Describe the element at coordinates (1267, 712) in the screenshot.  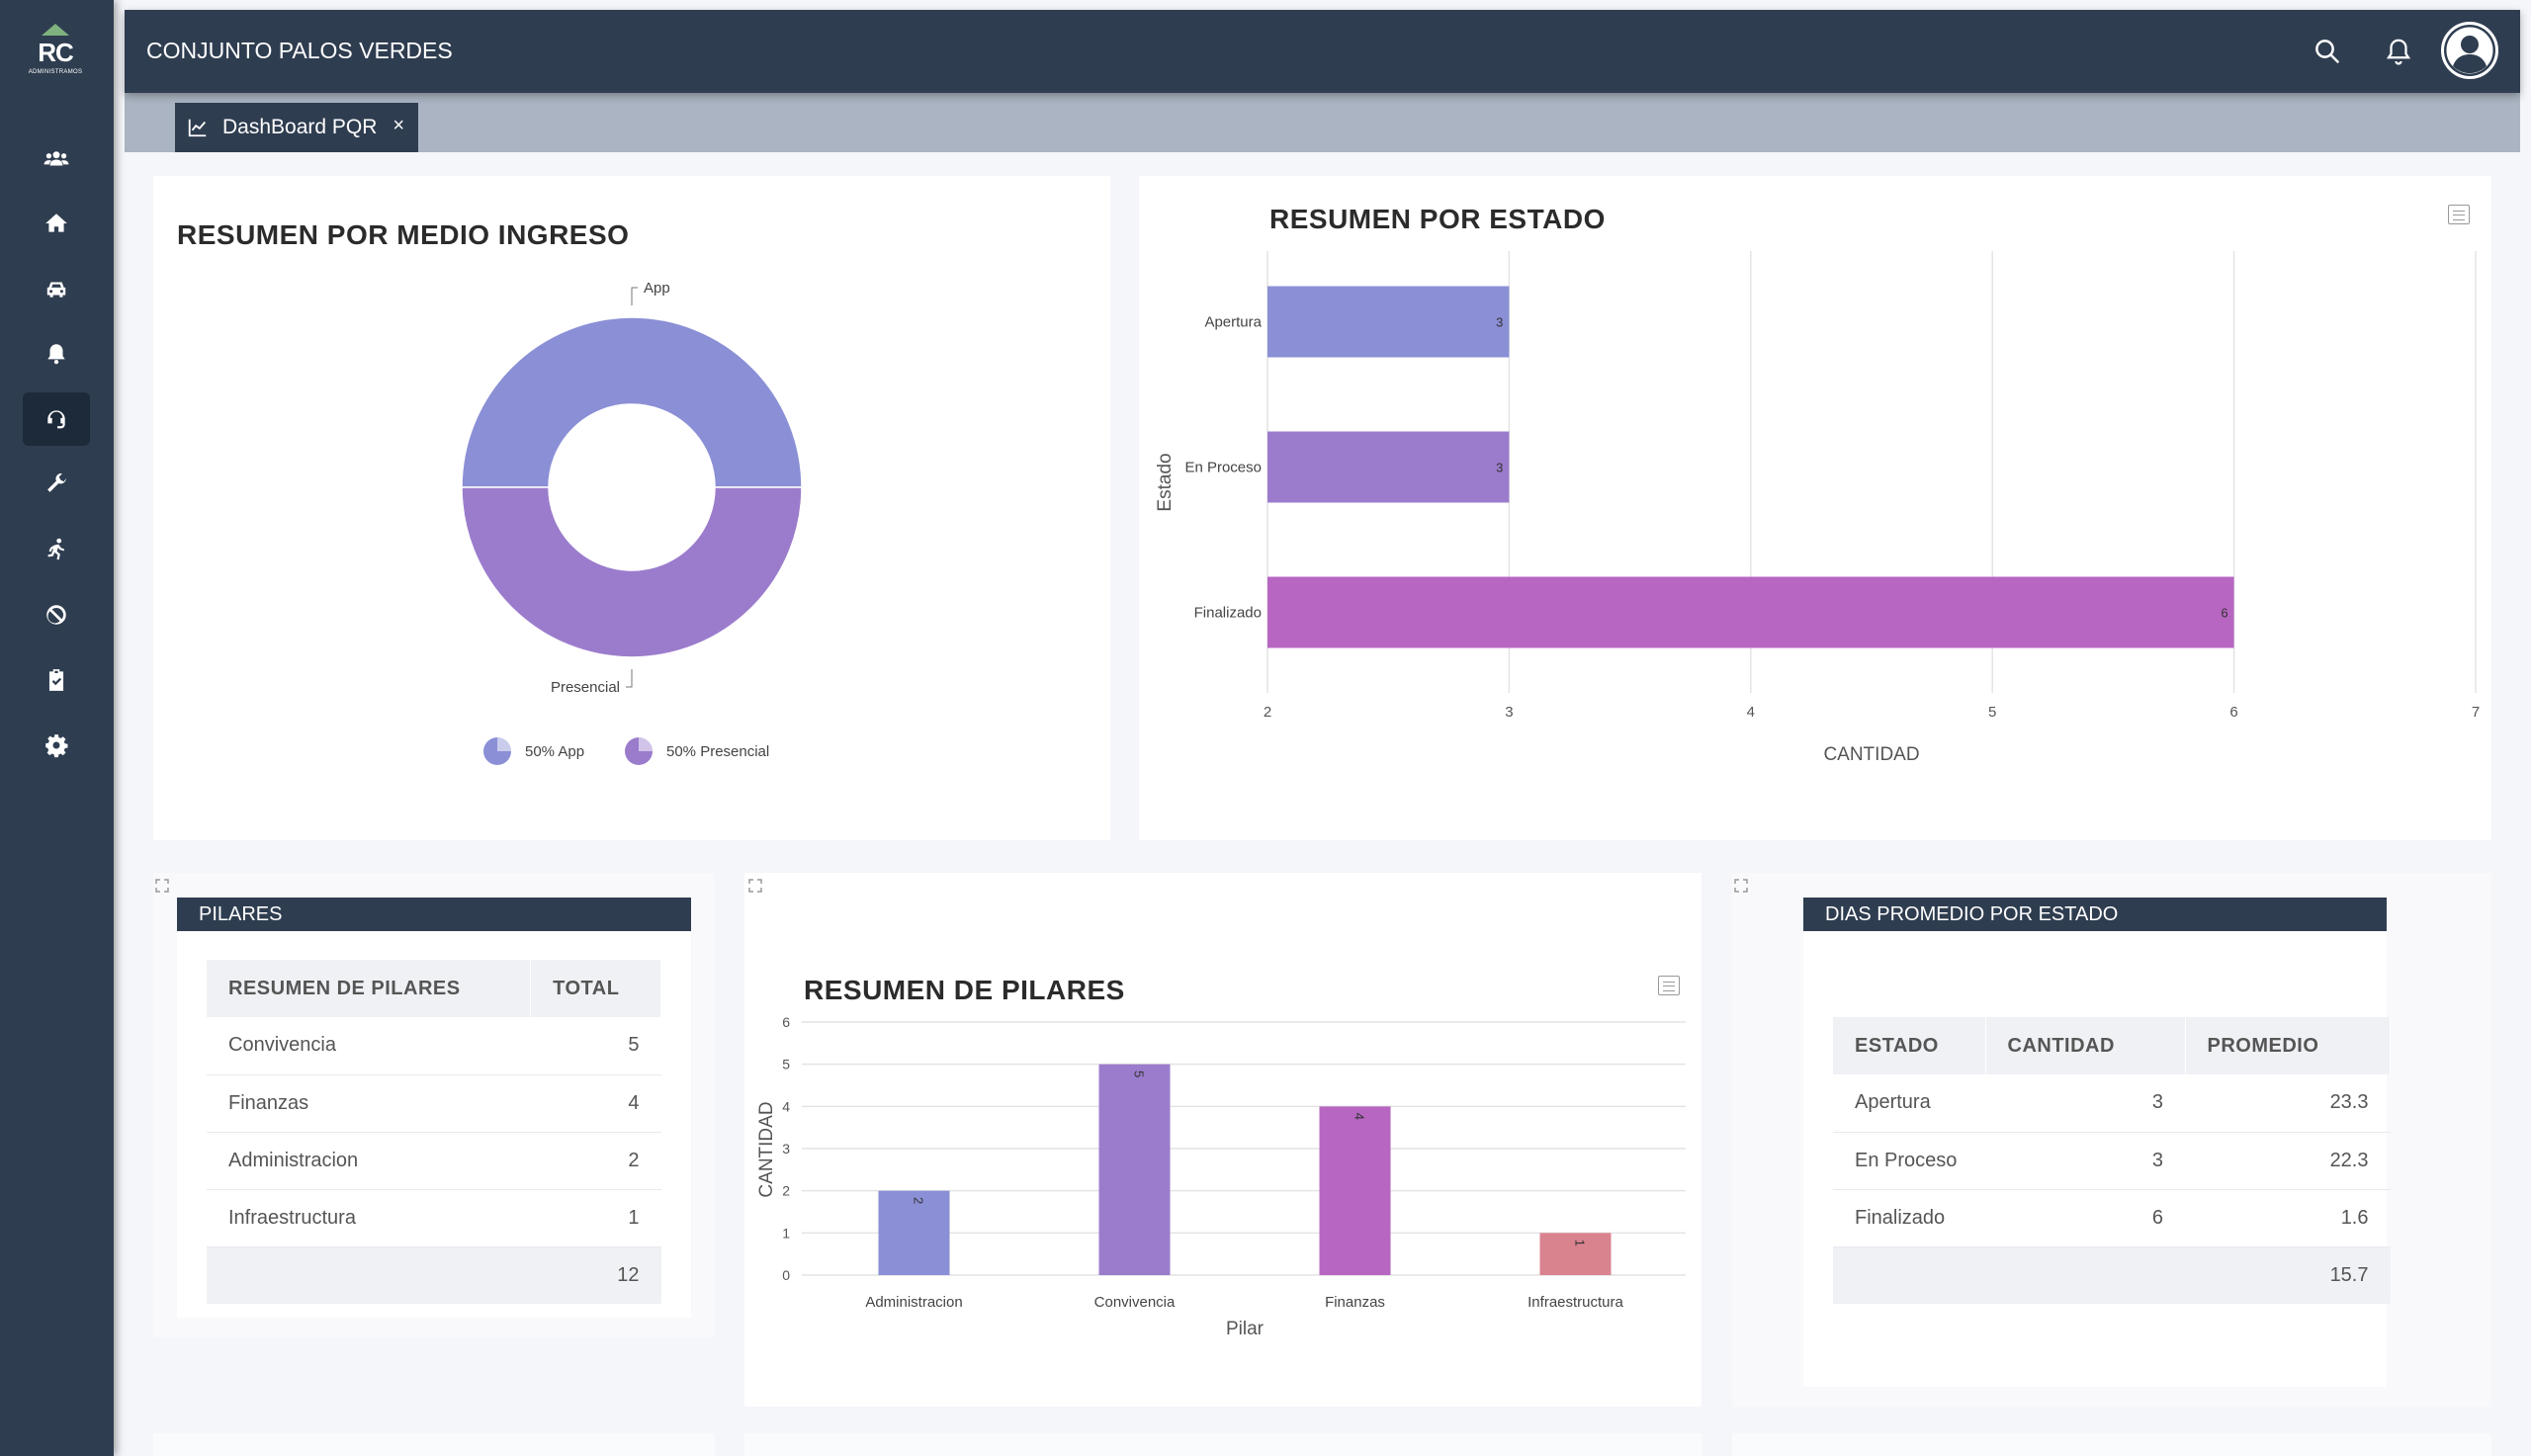
I see `tick-label: 2` at that location.